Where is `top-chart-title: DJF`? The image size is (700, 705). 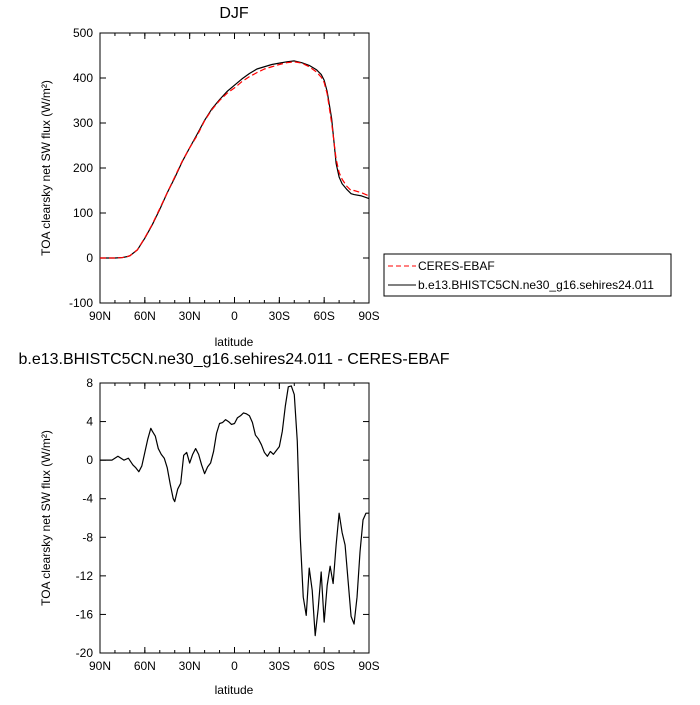
top-chart-title: DJF is located at coordinates (234, 13).